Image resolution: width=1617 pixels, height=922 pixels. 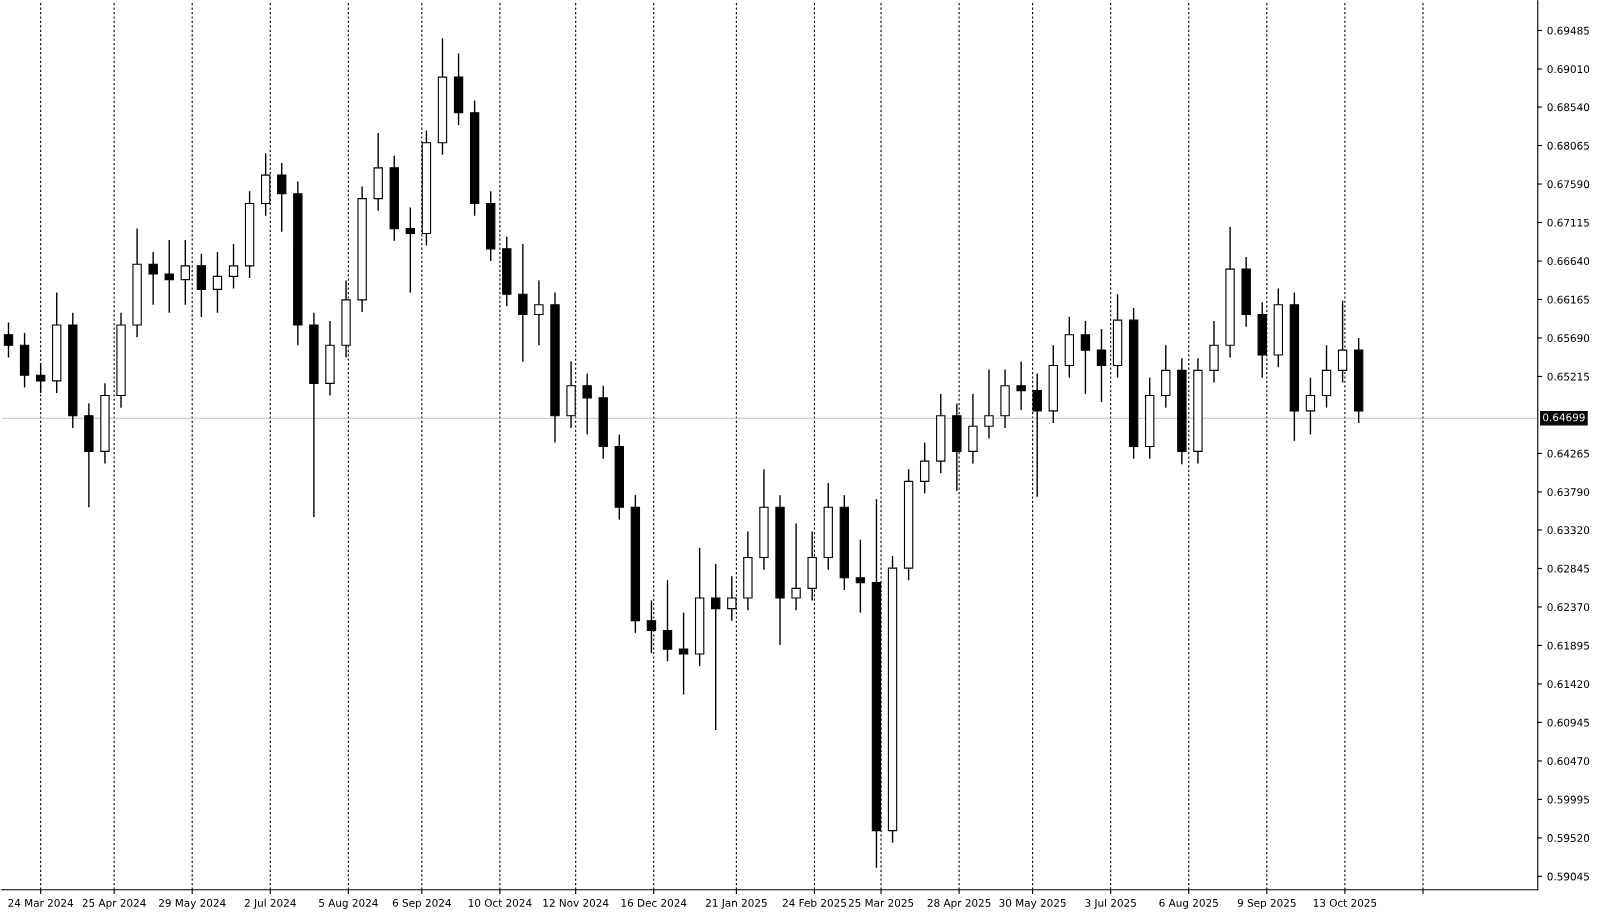 What do you see at coordinates (1568, 453) in the screenshot?
I see `y-tick-label: 0.64265` at bounding box center [1568, 453].